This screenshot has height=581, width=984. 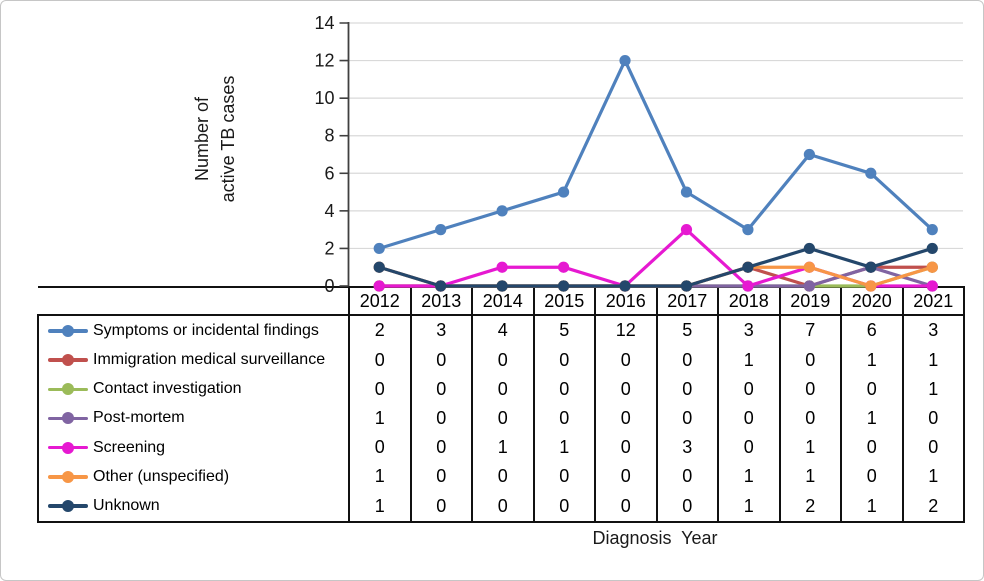 What do you see at coordinates (502, 211) in the screenshot?
I see `series-point-symptoms-or-incidental-findings-2014` at bounding box center [502, 211].